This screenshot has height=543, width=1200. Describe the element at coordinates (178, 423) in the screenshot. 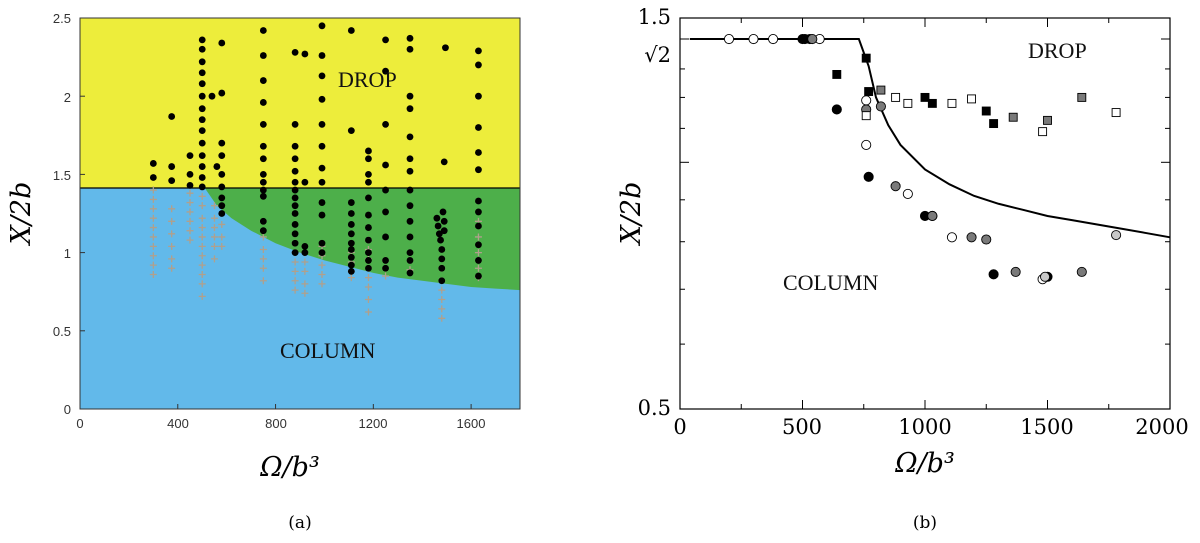

I see `xtick-a-1: 400` at that location.